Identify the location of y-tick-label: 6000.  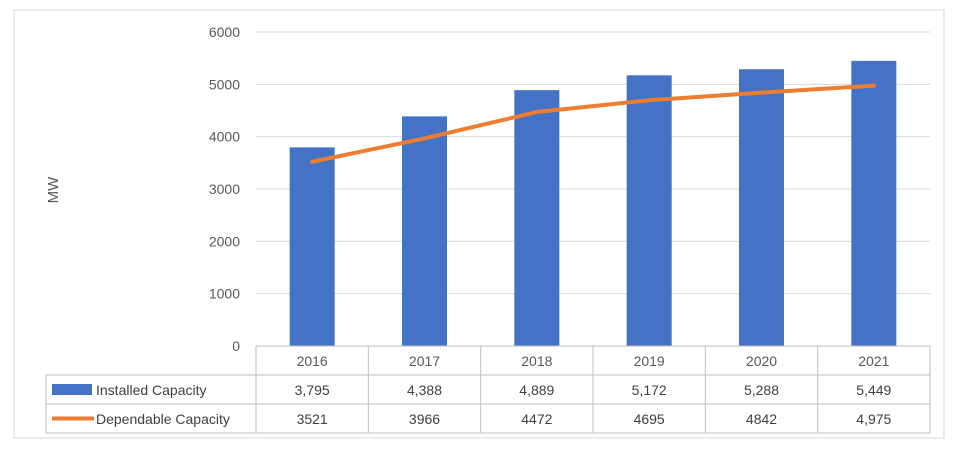
(224, 32).